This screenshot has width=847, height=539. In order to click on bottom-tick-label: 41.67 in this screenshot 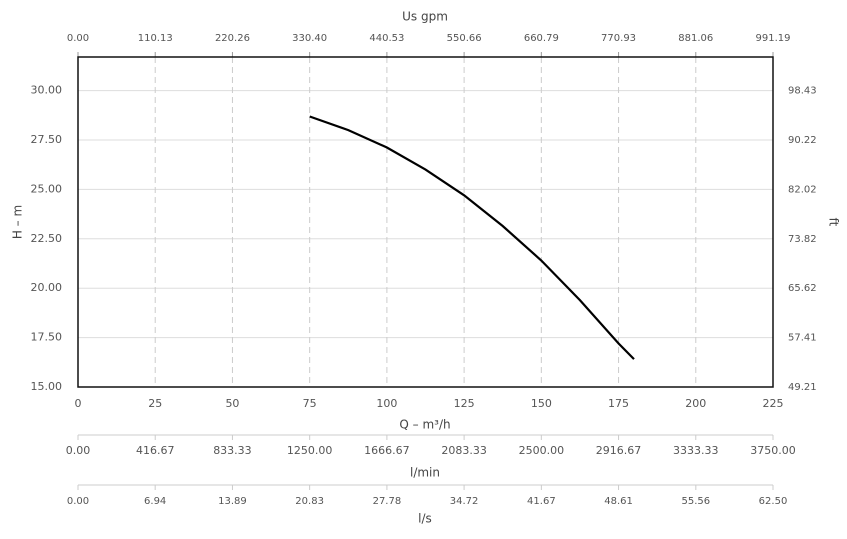, I will do `click(541, 501)`.